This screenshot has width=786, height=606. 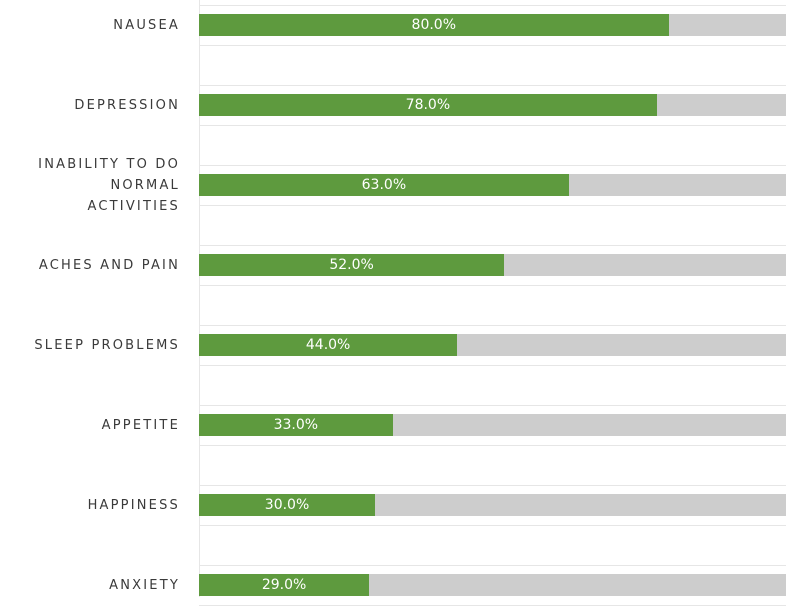 I want to click on category-label: ANXIETY, so click(x=90, y=585).